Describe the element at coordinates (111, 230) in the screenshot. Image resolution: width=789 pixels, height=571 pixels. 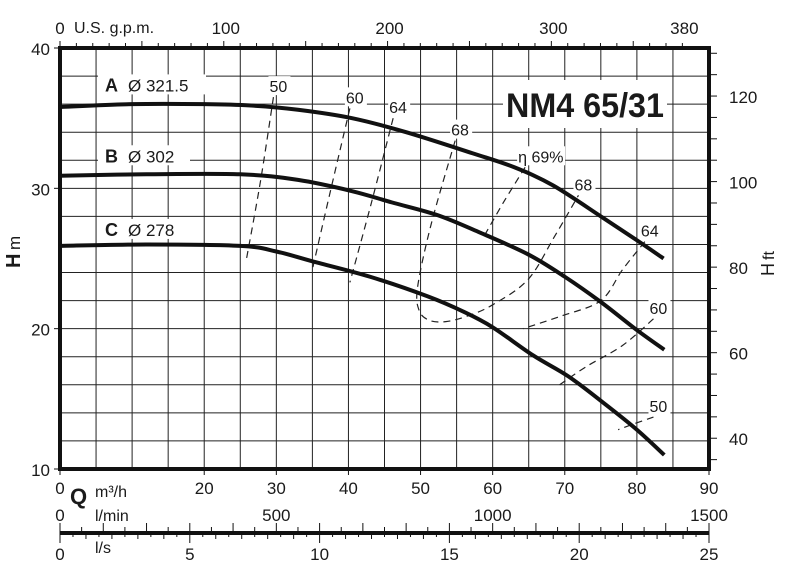
I see `curve-name-label: C` at that location.